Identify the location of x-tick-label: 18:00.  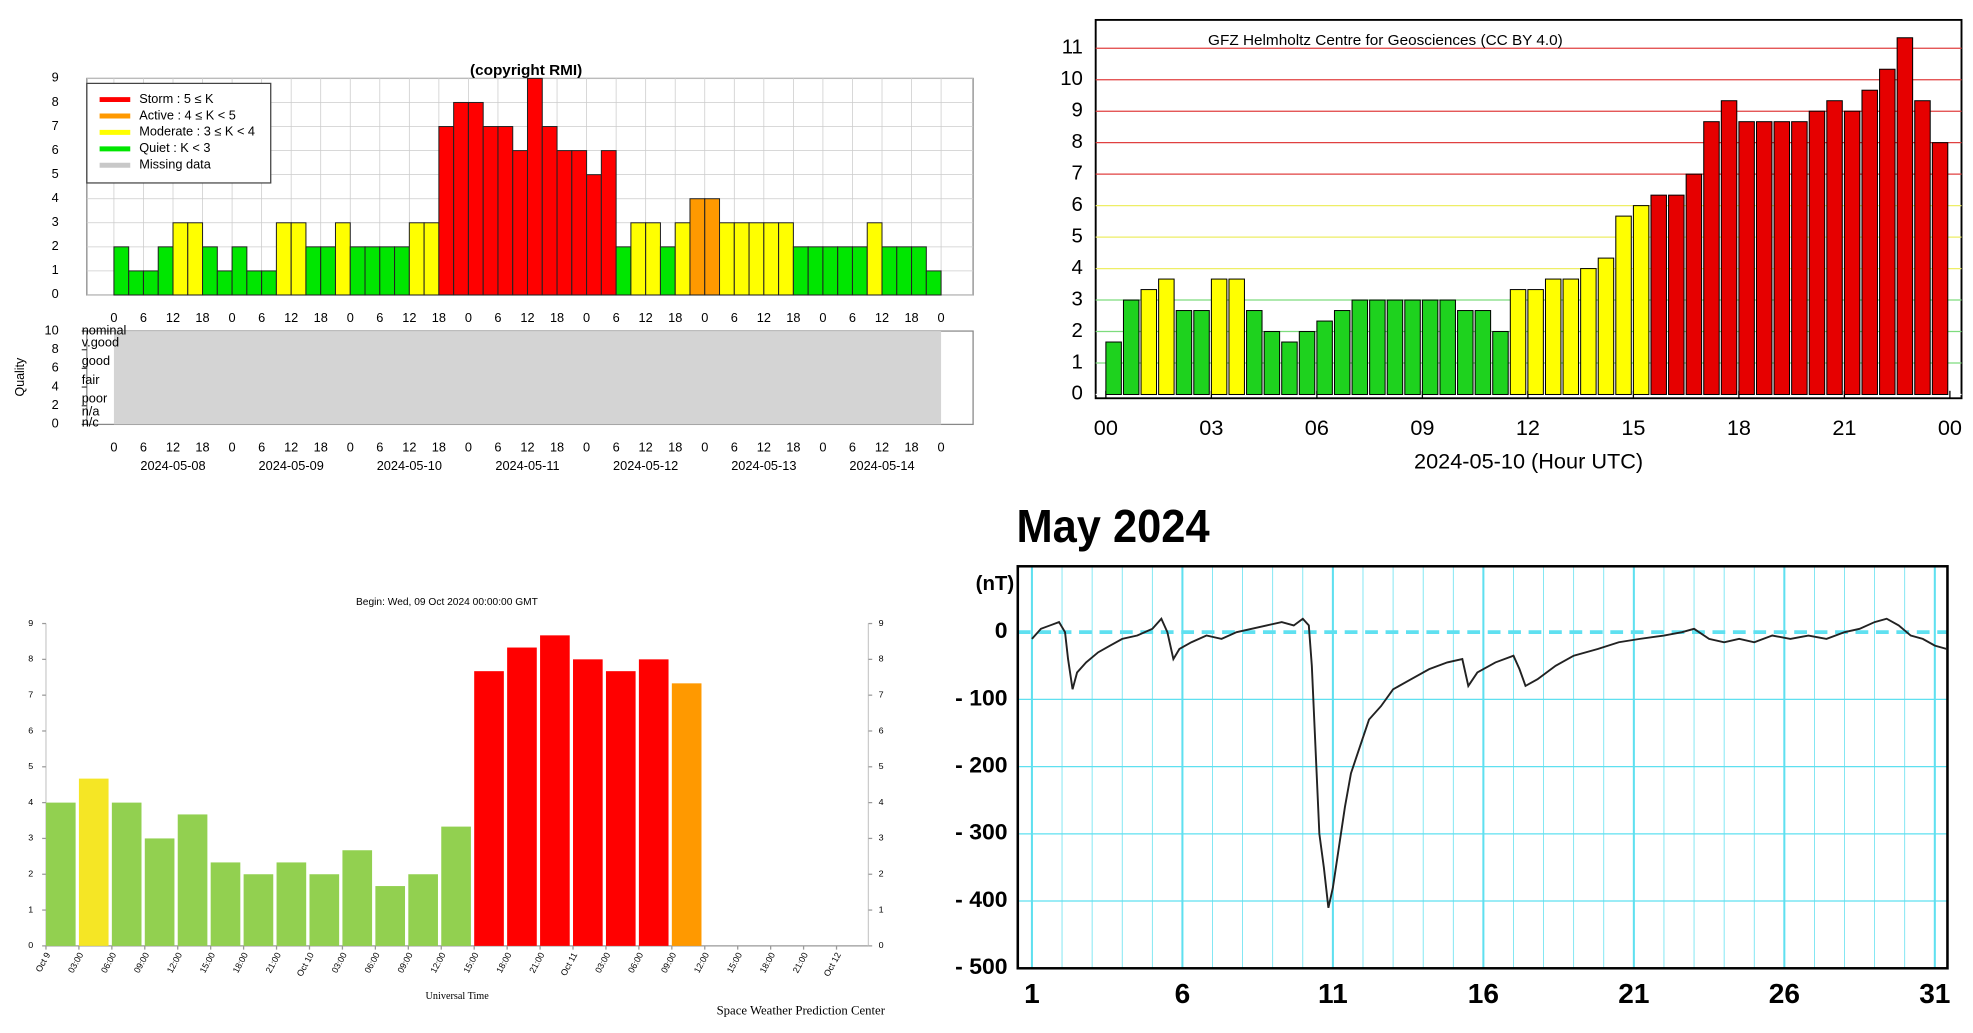
(767, 963).